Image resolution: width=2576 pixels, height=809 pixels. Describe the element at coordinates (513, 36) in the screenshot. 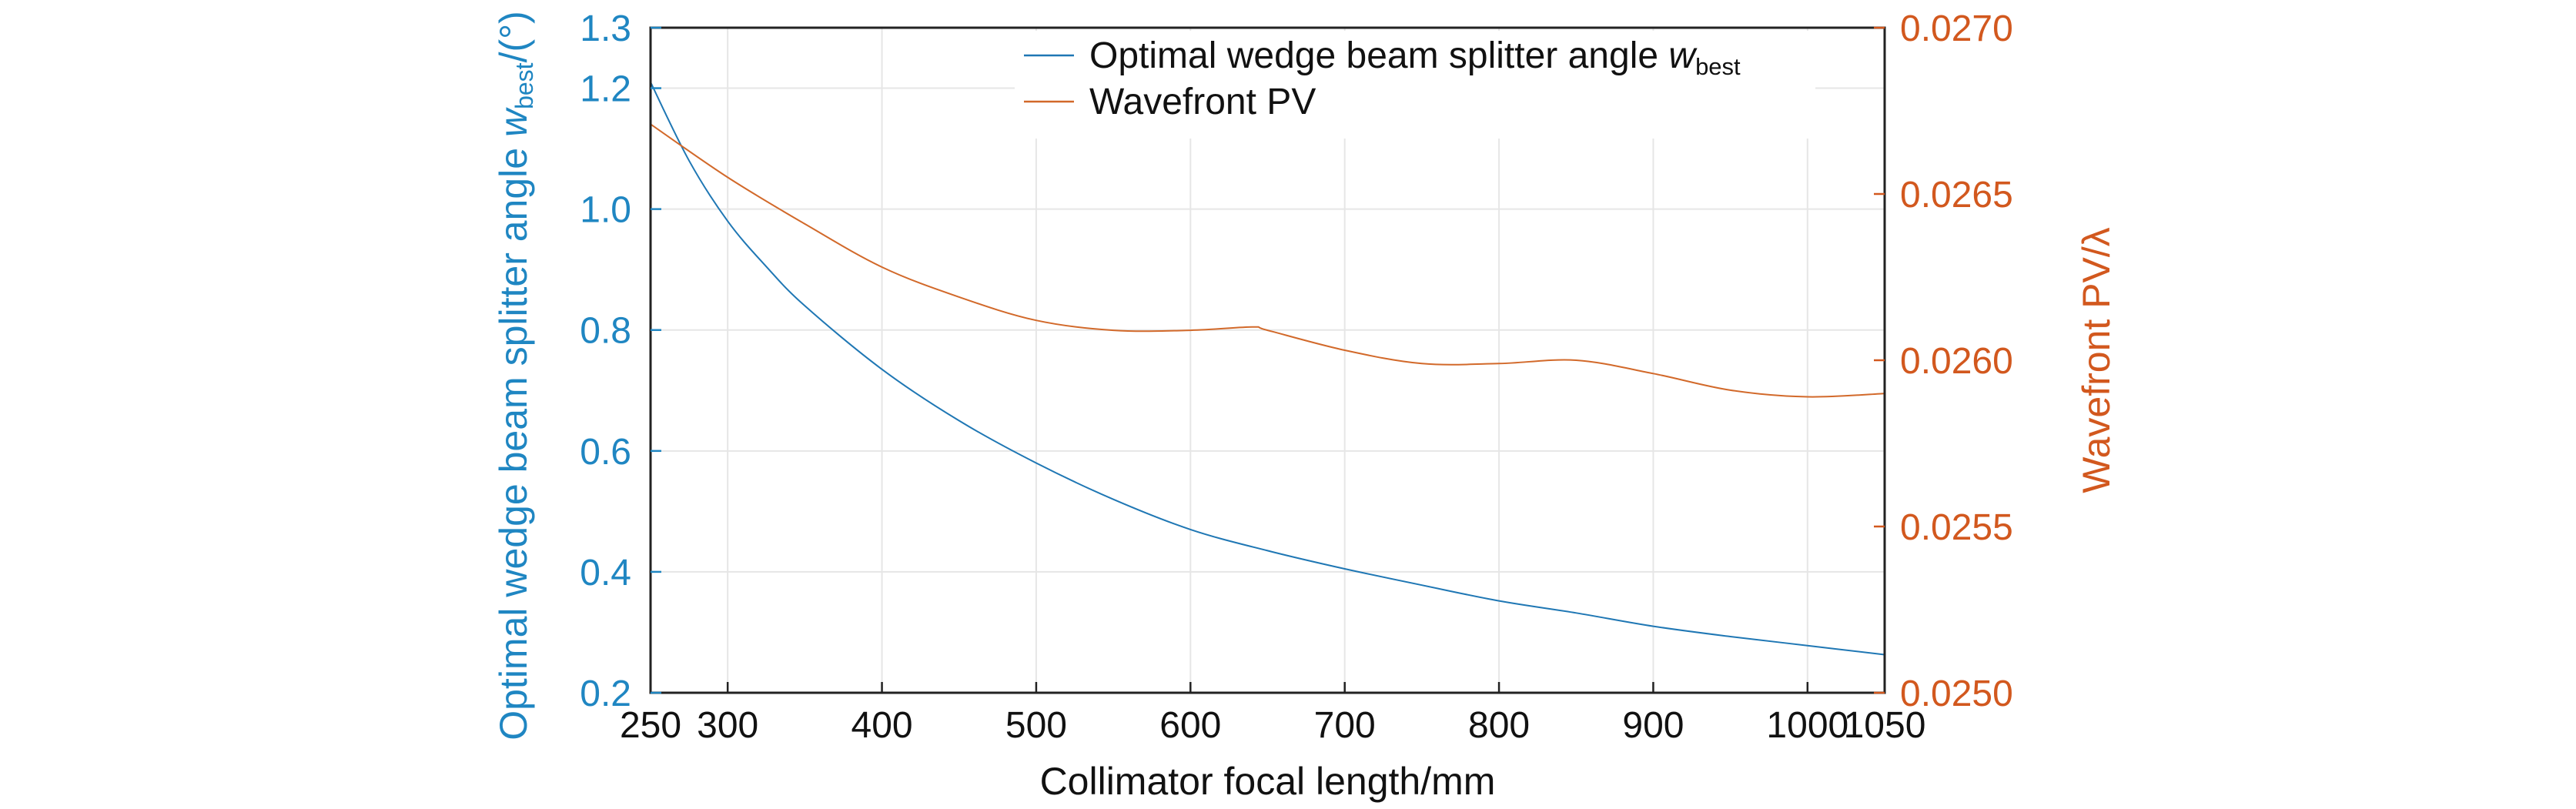

I see `y-left-label-tail: /(°)` at that location.